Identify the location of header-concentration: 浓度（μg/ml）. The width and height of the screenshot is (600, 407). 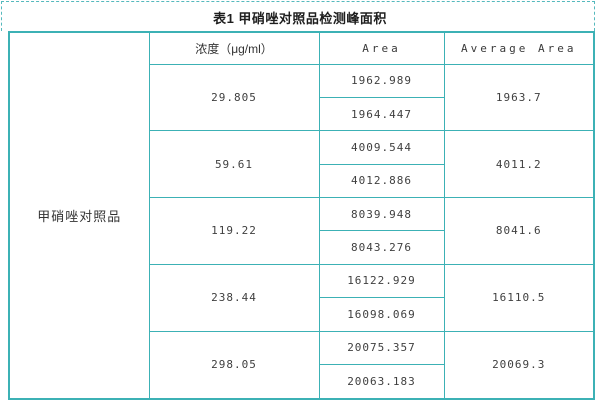
(234, 48).